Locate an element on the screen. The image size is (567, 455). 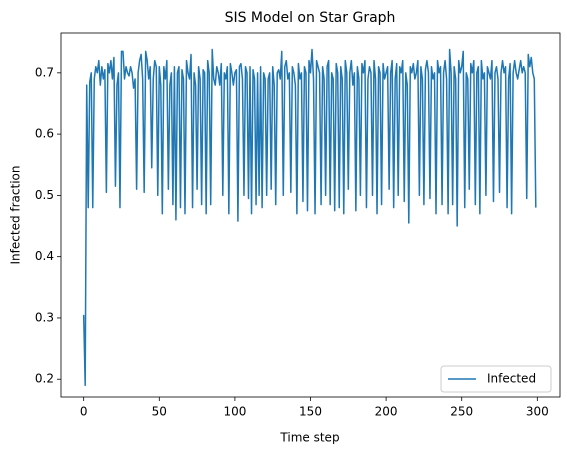
x-tick-label: 250 is located at coordinates (461, 412).